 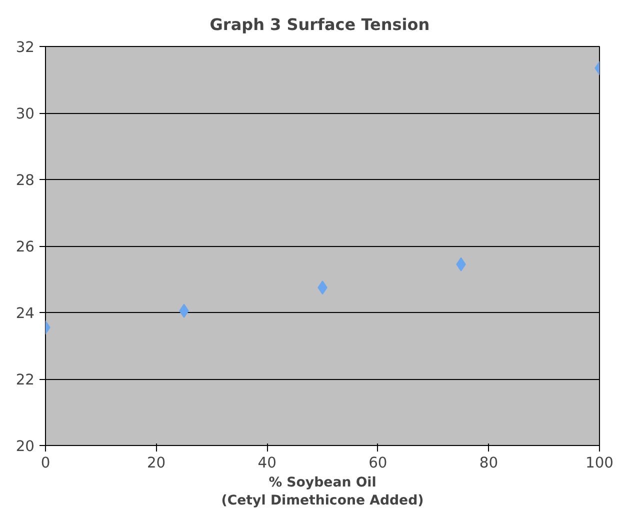 What do you see at coordinates (320, 24) in the screenshot?
I see `chart-title: Graph 3 Surface Tension` at bounding box center [320, 24].